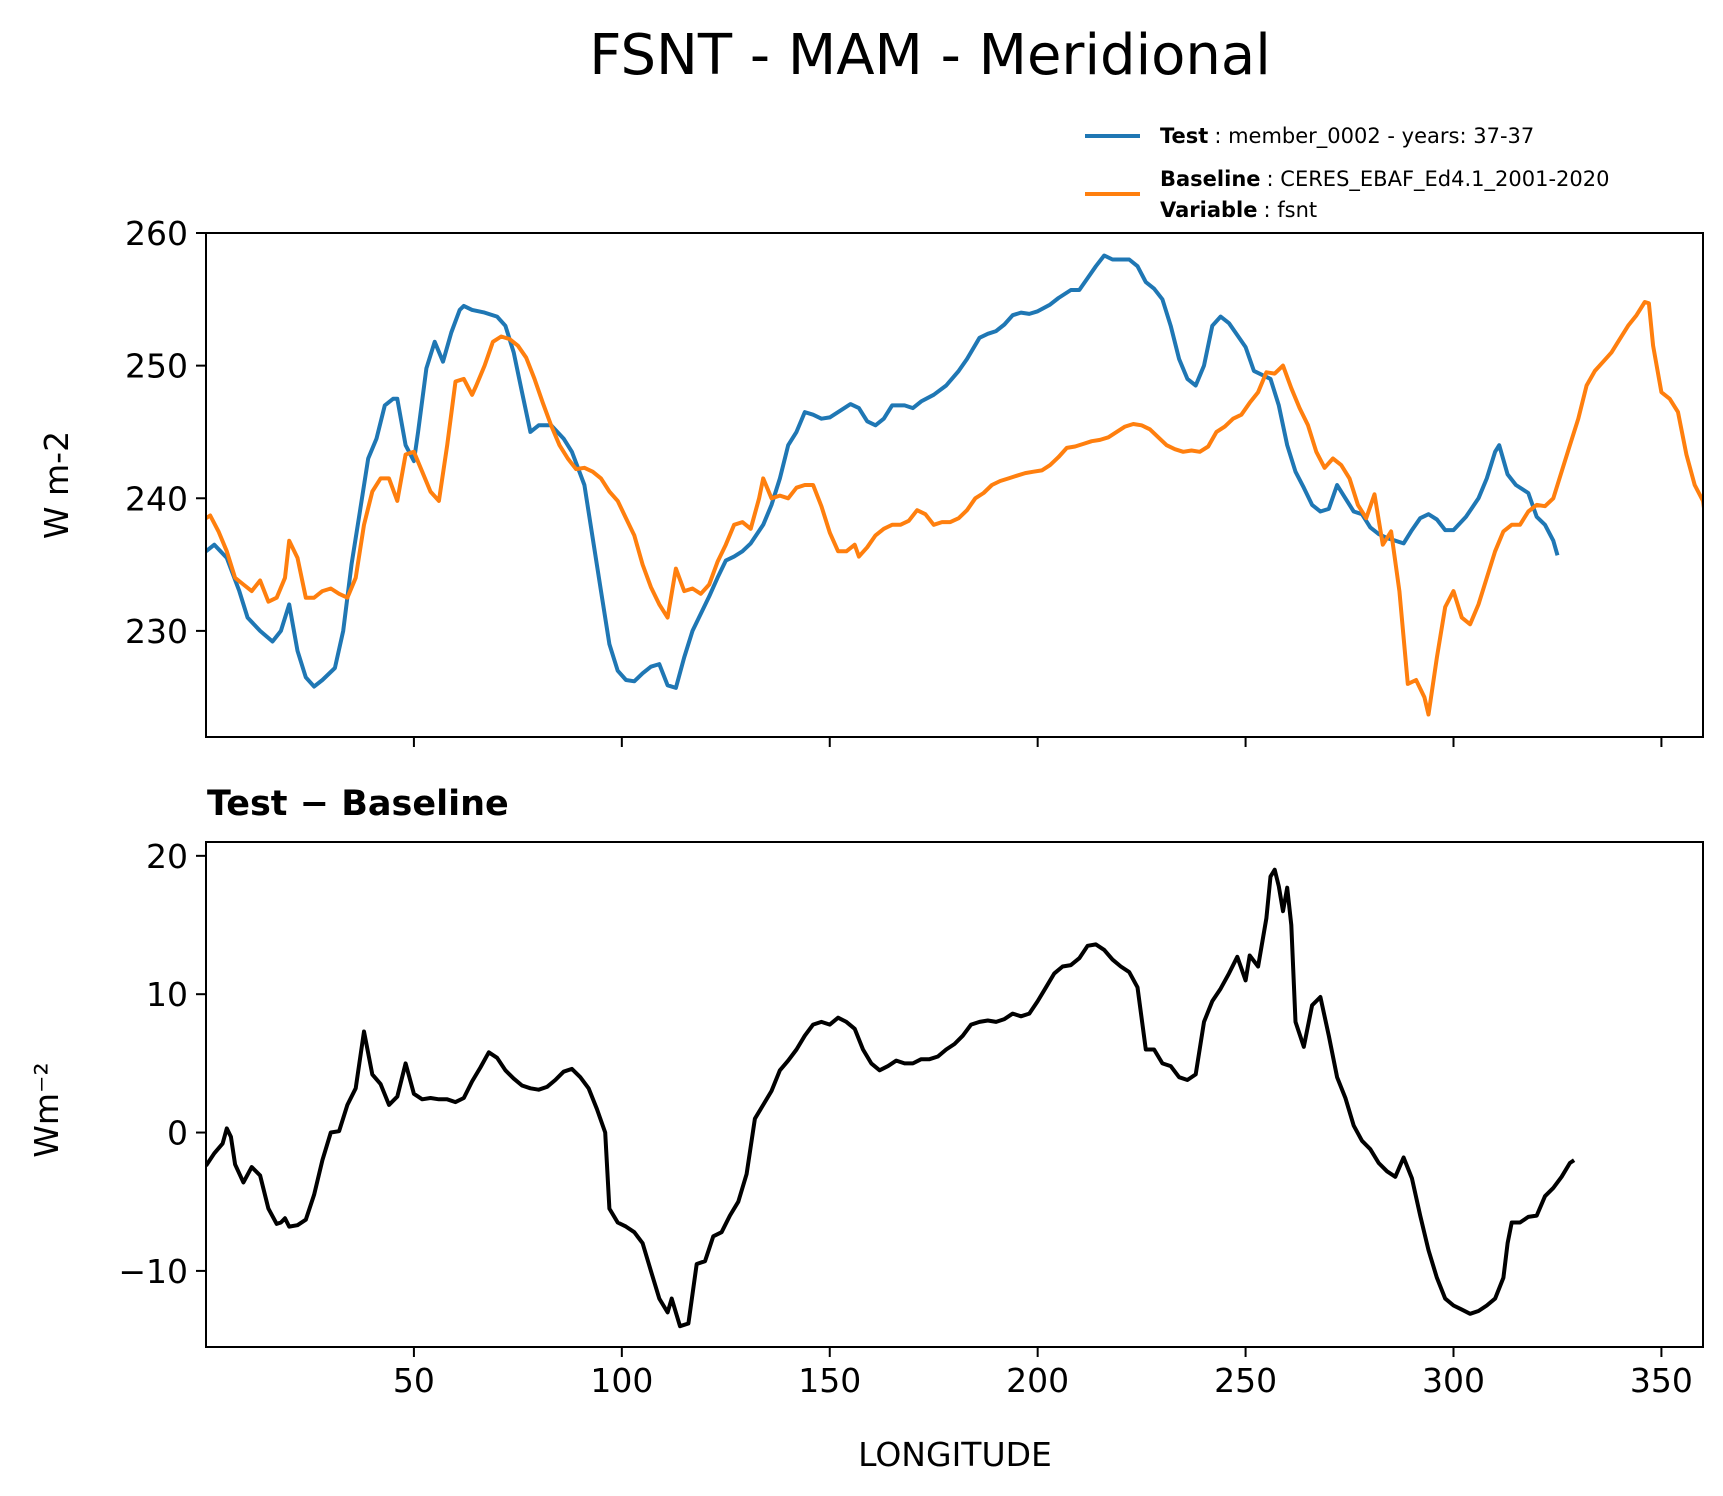  What do you see at coordinates (156, 366) in the screenshot?
I see `y-tick-label: 250` at bounding box center [156, 366].